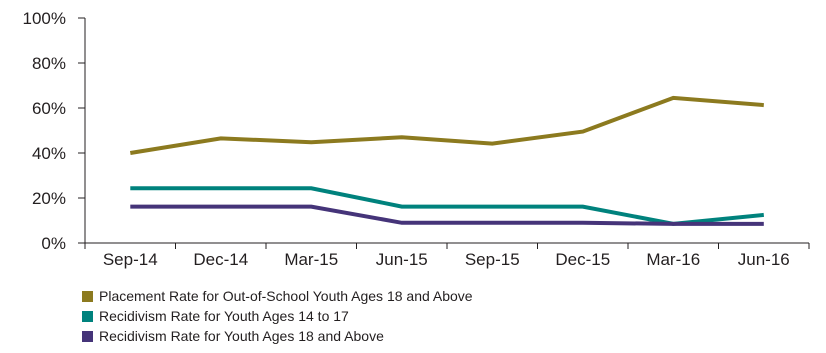 The height and width of the screenshot is (353, 826). What do you see at coordinates (130, 259) in the screenshot?
I see `x-tick-label: Sep-14` at bounding box center [130, 259].